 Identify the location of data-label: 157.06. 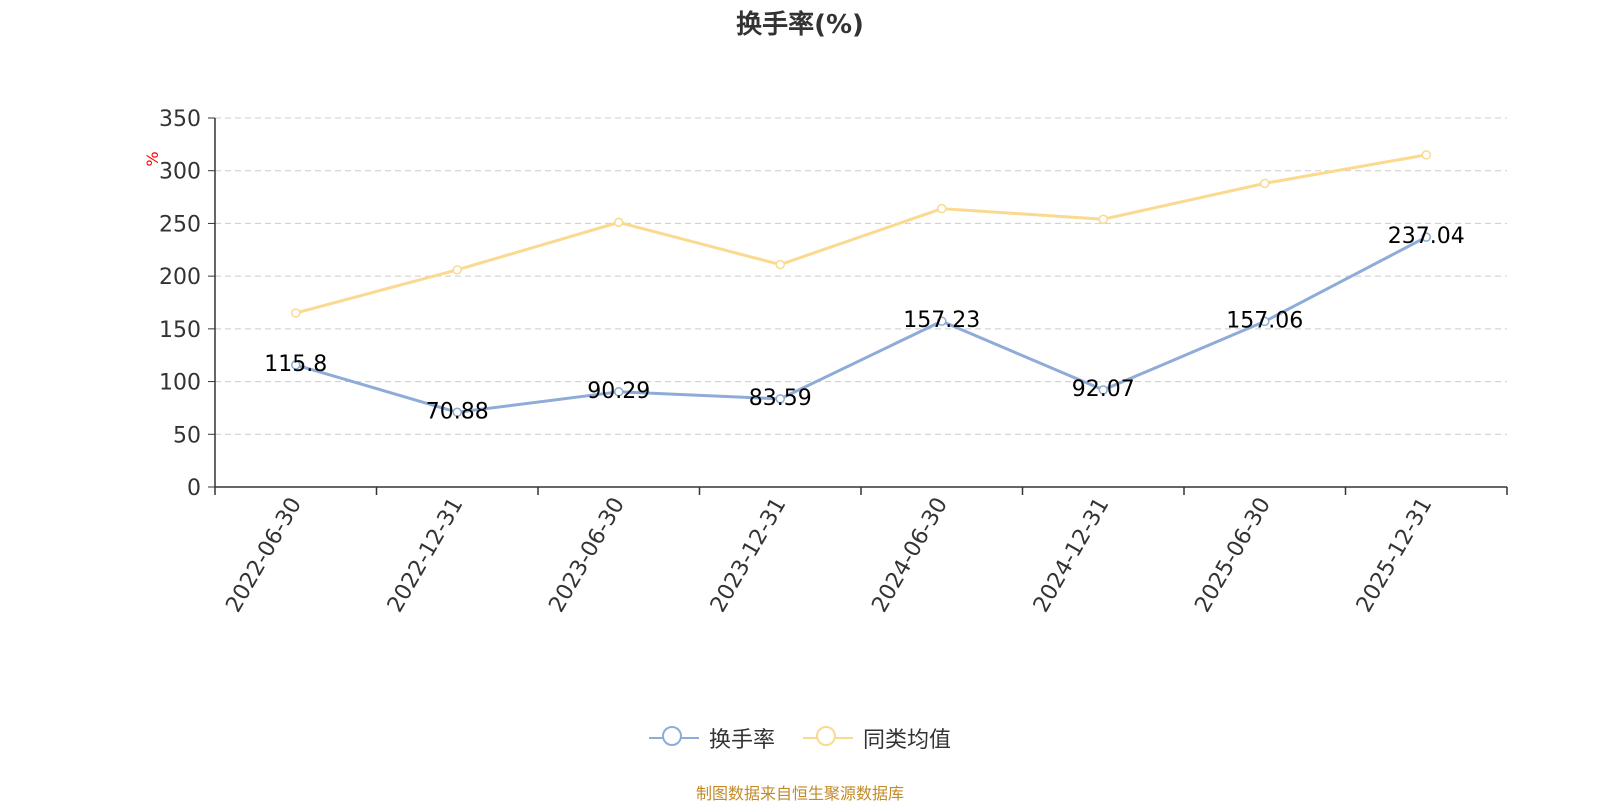
(1264, 320).